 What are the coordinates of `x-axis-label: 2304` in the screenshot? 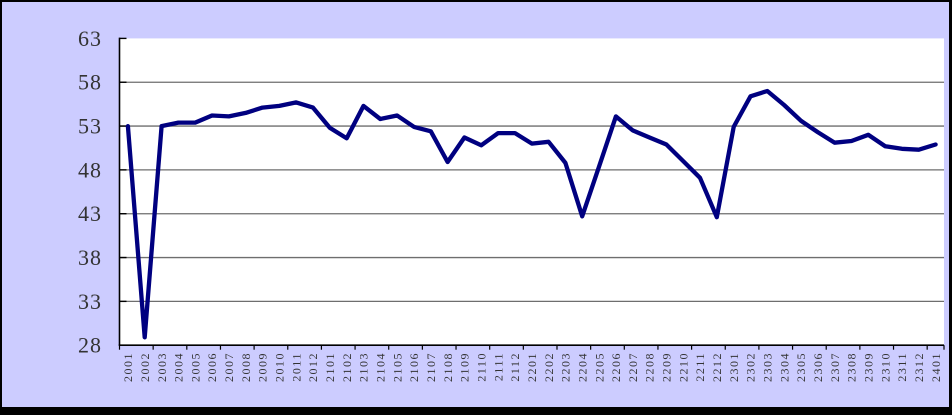 It's located at (784, 367).